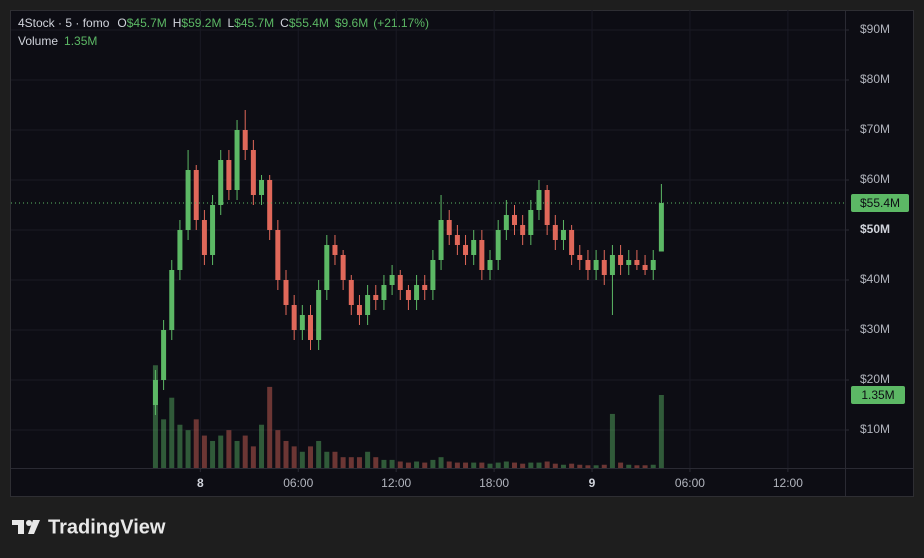 Image resolution: width=924 pixels, height=558 pixels. Describe the element at coordinates (875, 329) in the screenshot. I see `y-tick-label: $30M` at that location.